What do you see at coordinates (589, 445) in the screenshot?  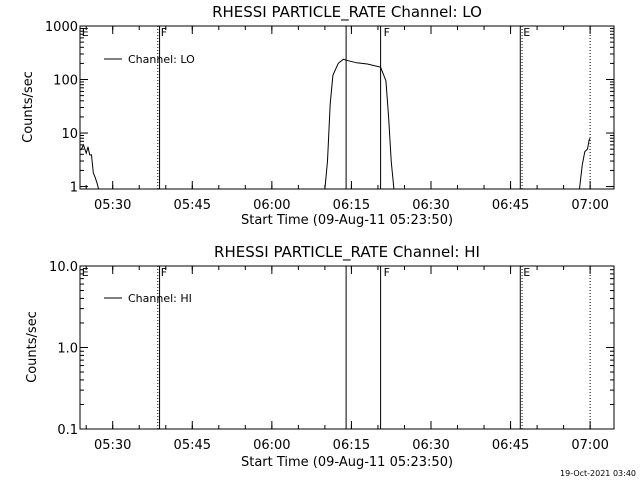 I see `hi-x-tick-label: 07:00` at bounding box center [589, 445].